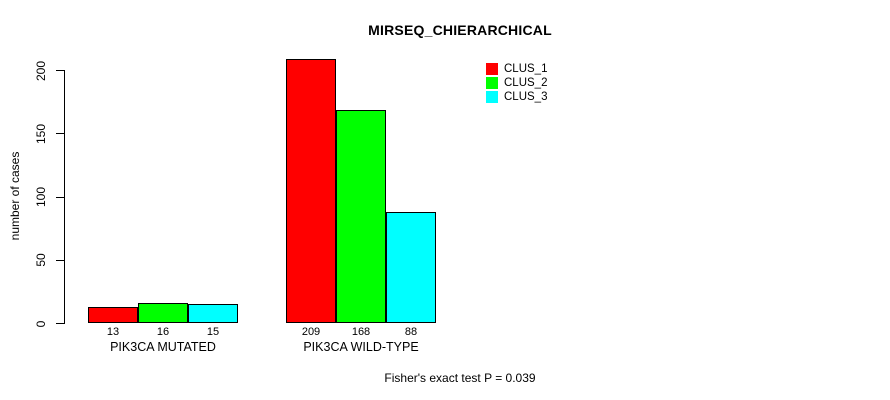 The width and height of the screenshot is (890, 400). I want to click on legend-label: CLUS_1, so click(526, 69).